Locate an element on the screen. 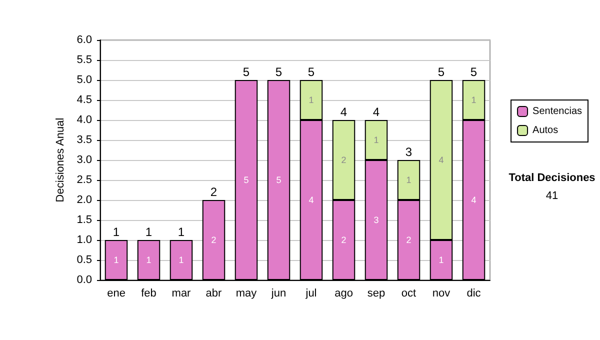  legend-label: Autos is located at coordinates (545, 130).